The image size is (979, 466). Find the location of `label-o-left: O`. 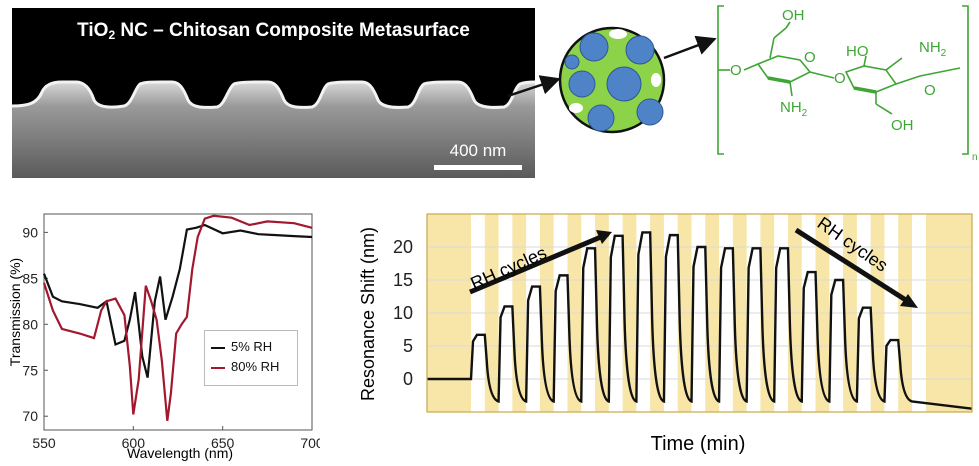

label-o-left: O is located at coordinates (736, 70).